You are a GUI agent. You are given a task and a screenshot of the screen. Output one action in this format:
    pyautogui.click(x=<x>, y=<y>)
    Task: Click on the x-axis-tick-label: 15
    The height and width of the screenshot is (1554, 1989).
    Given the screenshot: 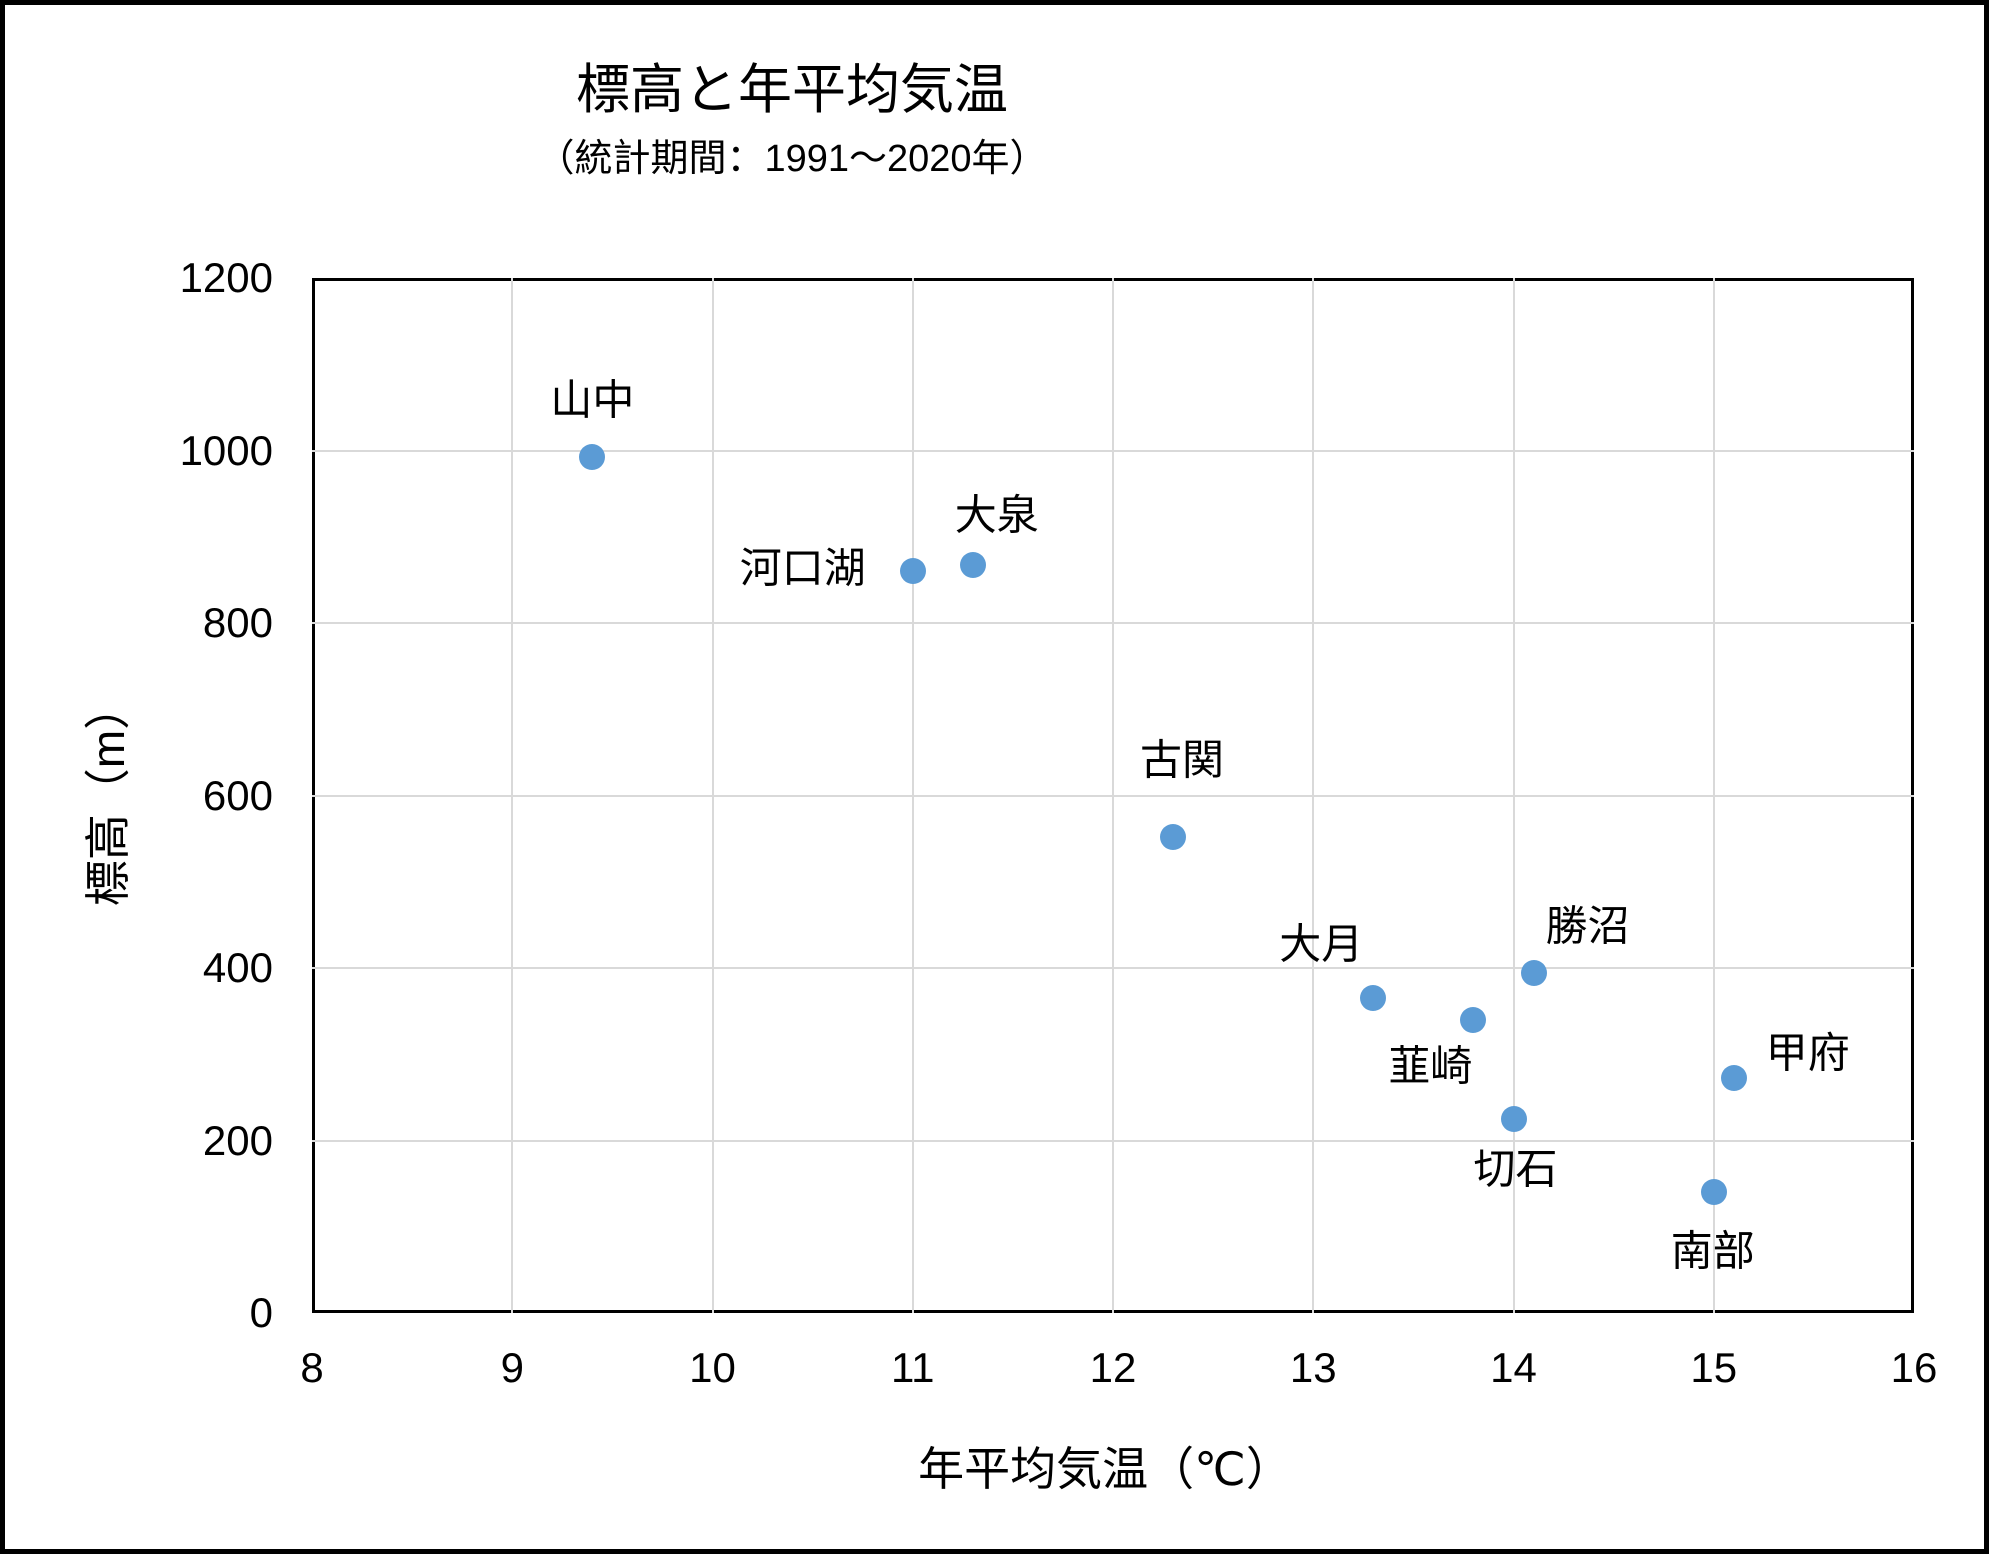 What is the action you would take?
    pyautogui.click(x=1714, y=1367)
    